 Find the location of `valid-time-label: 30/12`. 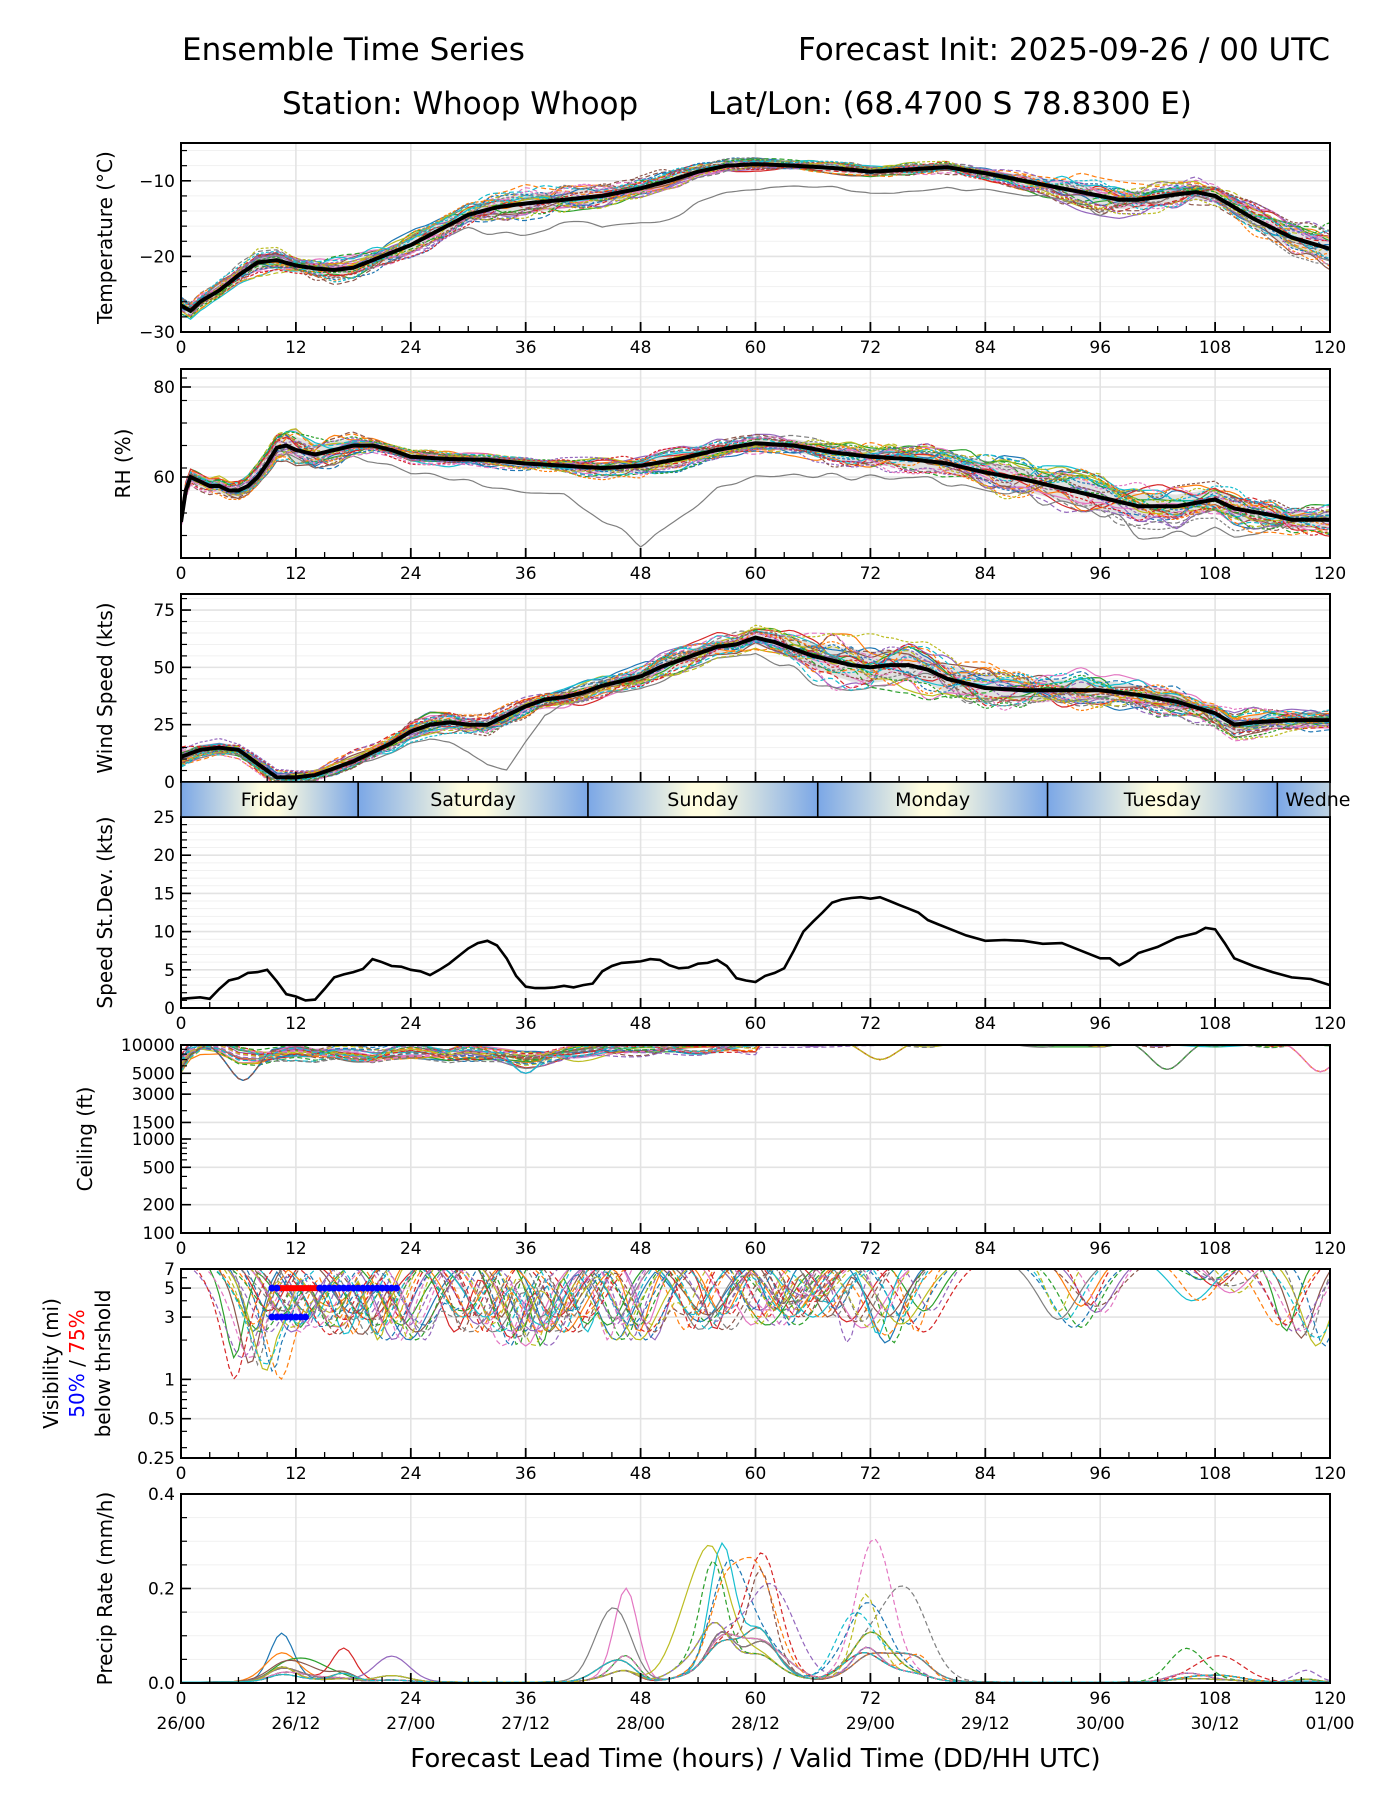

valid-time-label: 30/12 is located at coordinates (1215, 1724).